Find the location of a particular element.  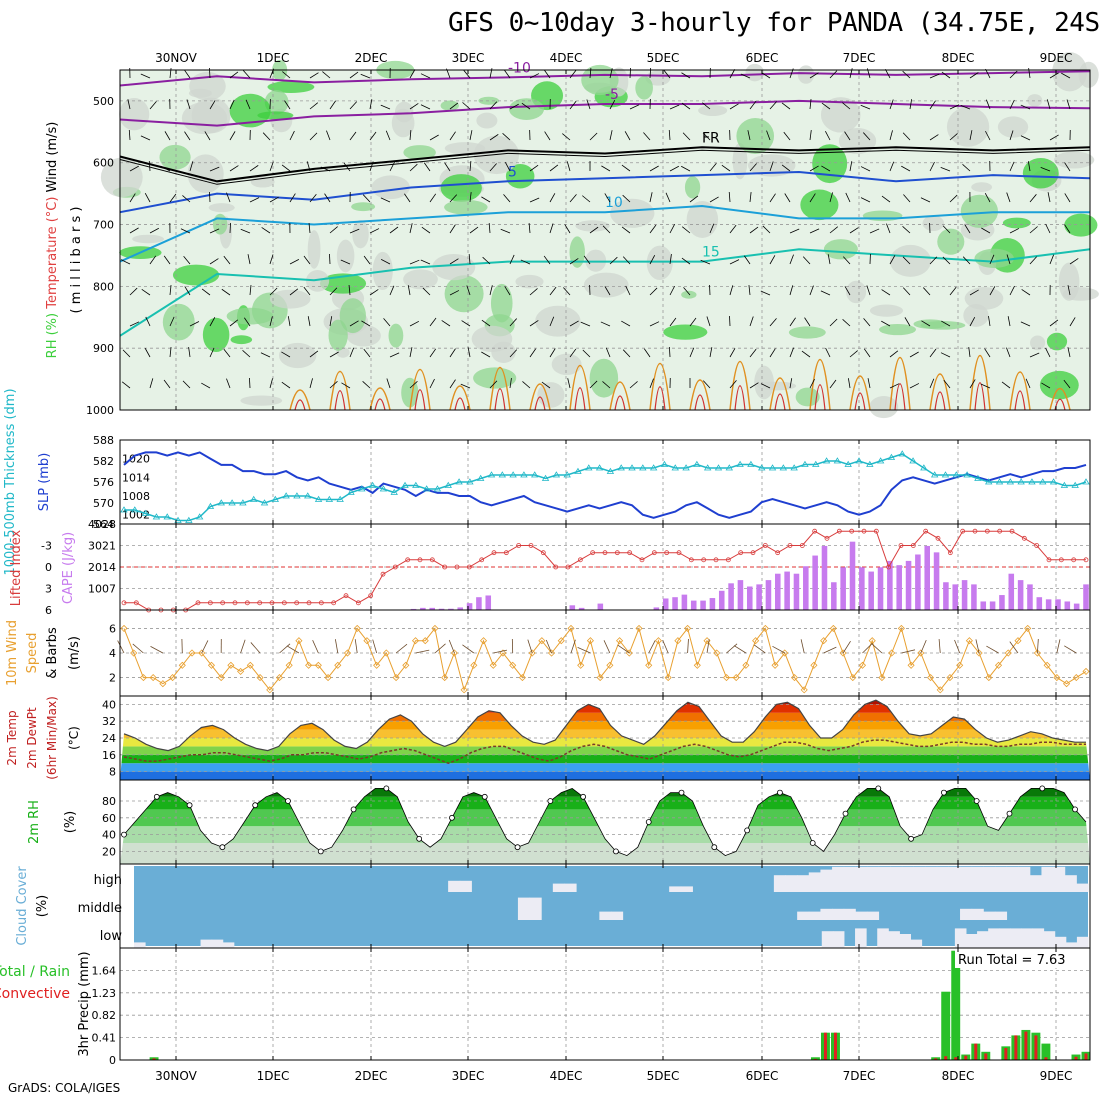

wind-tick-label: 6 is located at coordinates (112, 628).